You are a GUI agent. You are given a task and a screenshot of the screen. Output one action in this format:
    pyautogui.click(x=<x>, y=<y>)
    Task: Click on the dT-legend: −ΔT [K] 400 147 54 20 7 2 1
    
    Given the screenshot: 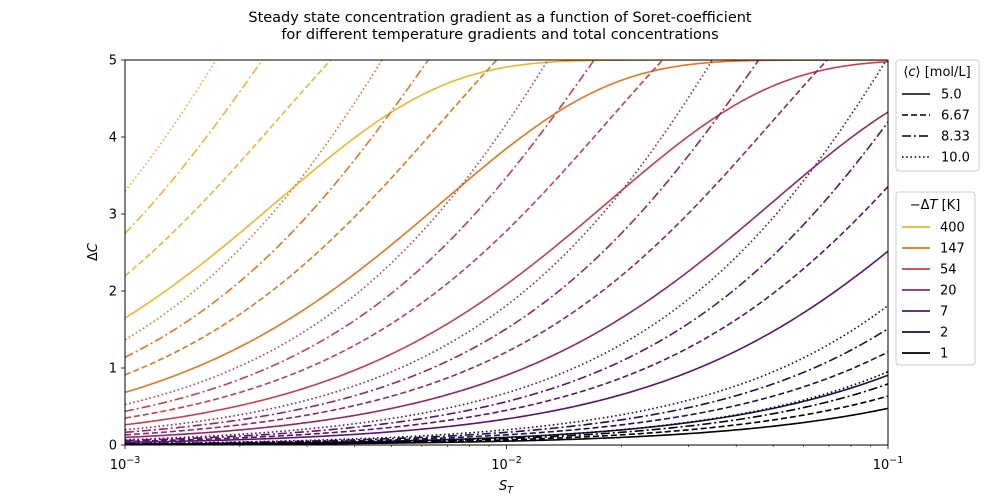 What is the action you would take?
    pyautogui.click(x=935, y=278)
    